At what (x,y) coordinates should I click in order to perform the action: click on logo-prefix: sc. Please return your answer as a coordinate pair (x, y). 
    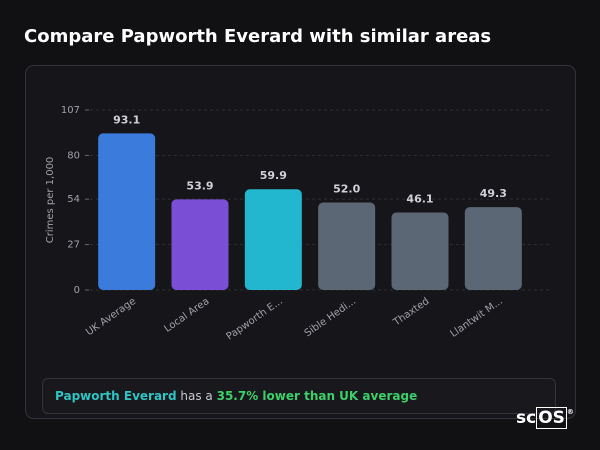
    Looking at the image, I should click on (526, 418).